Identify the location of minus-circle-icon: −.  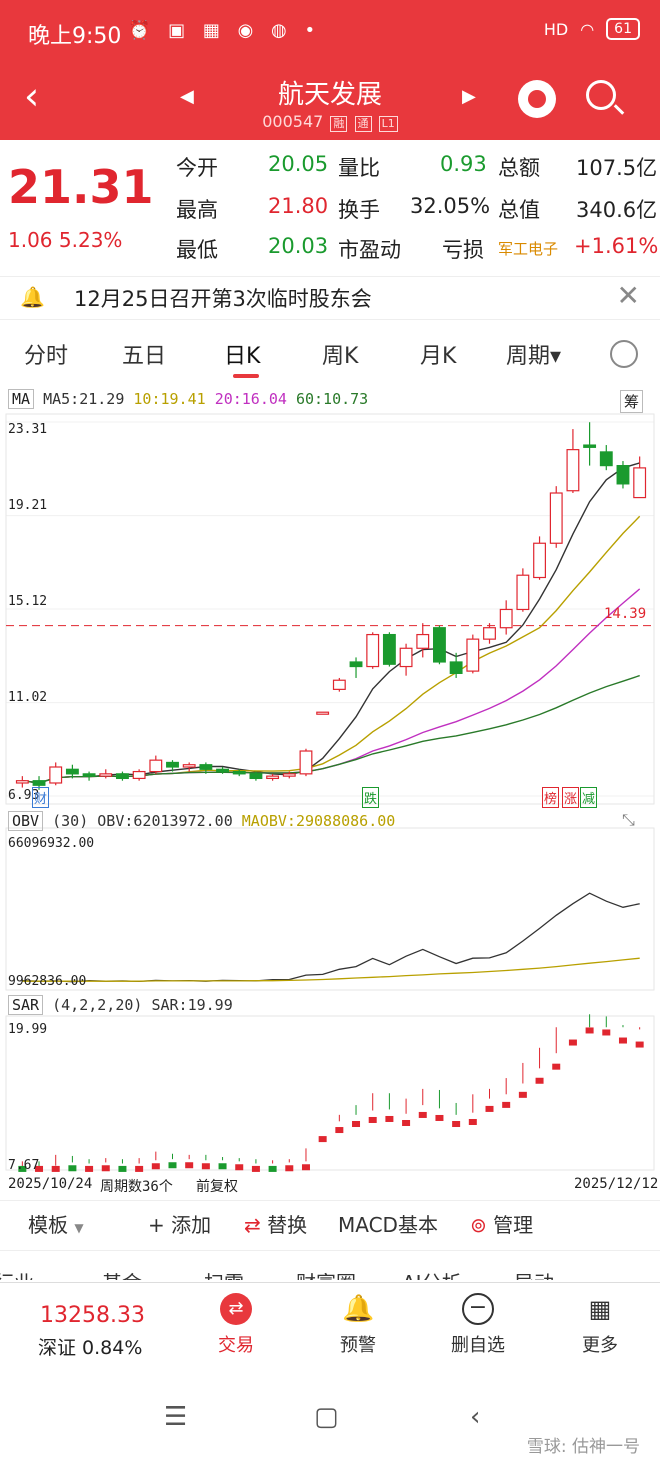
(478, 1309).